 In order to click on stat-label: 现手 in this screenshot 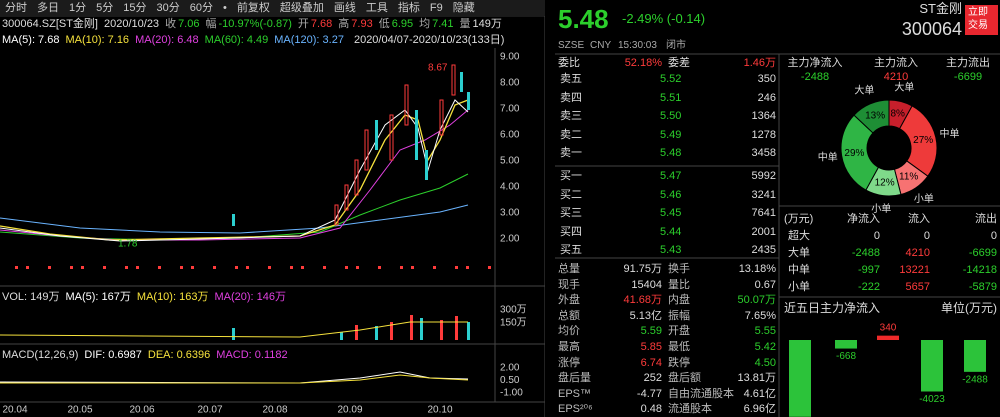, I will do `click(569, 284)`.